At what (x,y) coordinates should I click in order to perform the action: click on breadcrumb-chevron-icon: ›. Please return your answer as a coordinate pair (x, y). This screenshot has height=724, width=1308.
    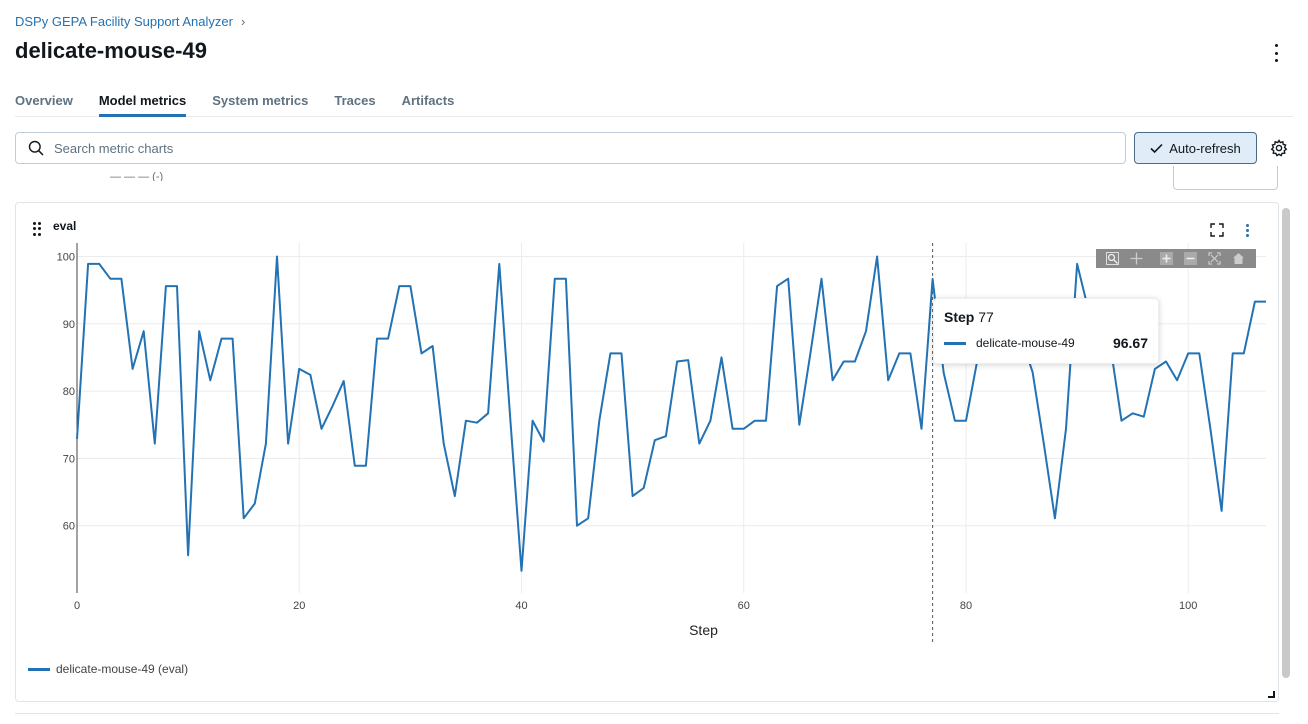
    Looking at the image, I should click on (243, 21).